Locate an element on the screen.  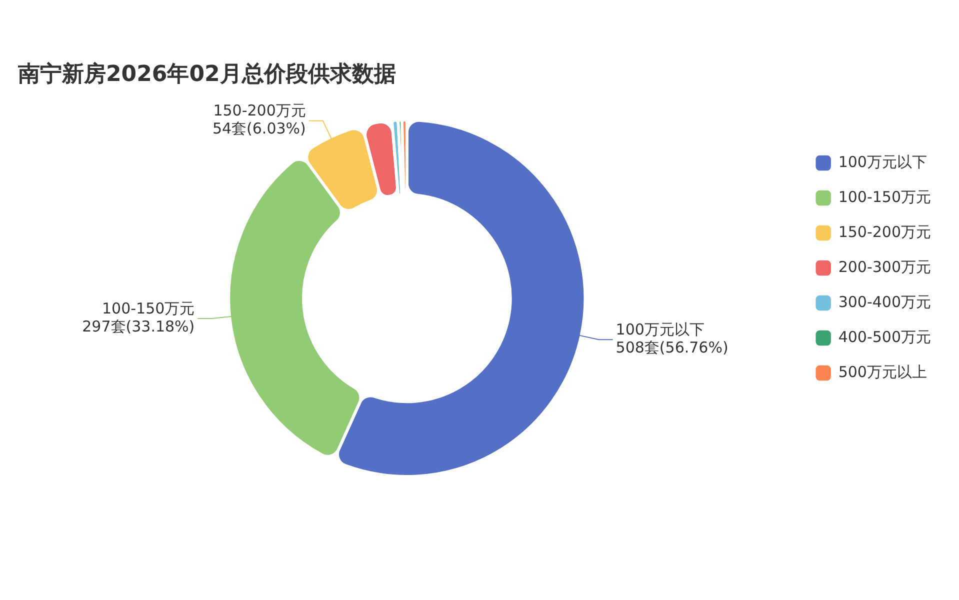
legend-label: 200-300万元 is located at coordinates (885, 267).